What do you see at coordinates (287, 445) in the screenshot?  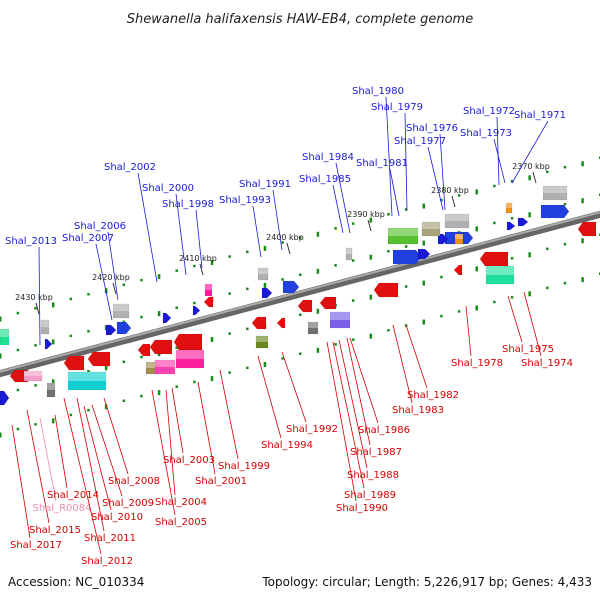 I see `gene-label-shal-1994: Shal_1994` at bounding box center [287, 445].